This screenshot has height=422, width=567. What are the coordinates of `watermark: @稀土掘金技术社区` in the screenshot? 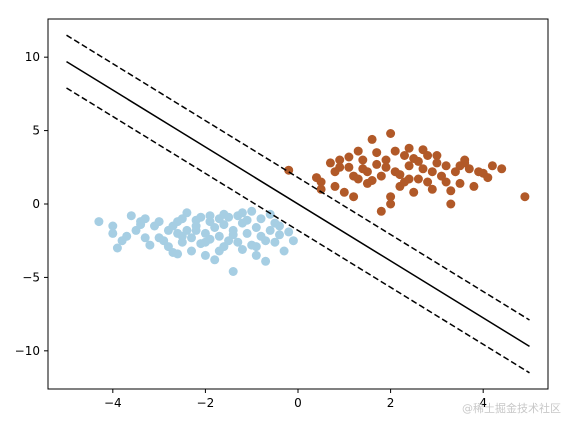 It's located at (511, 408).